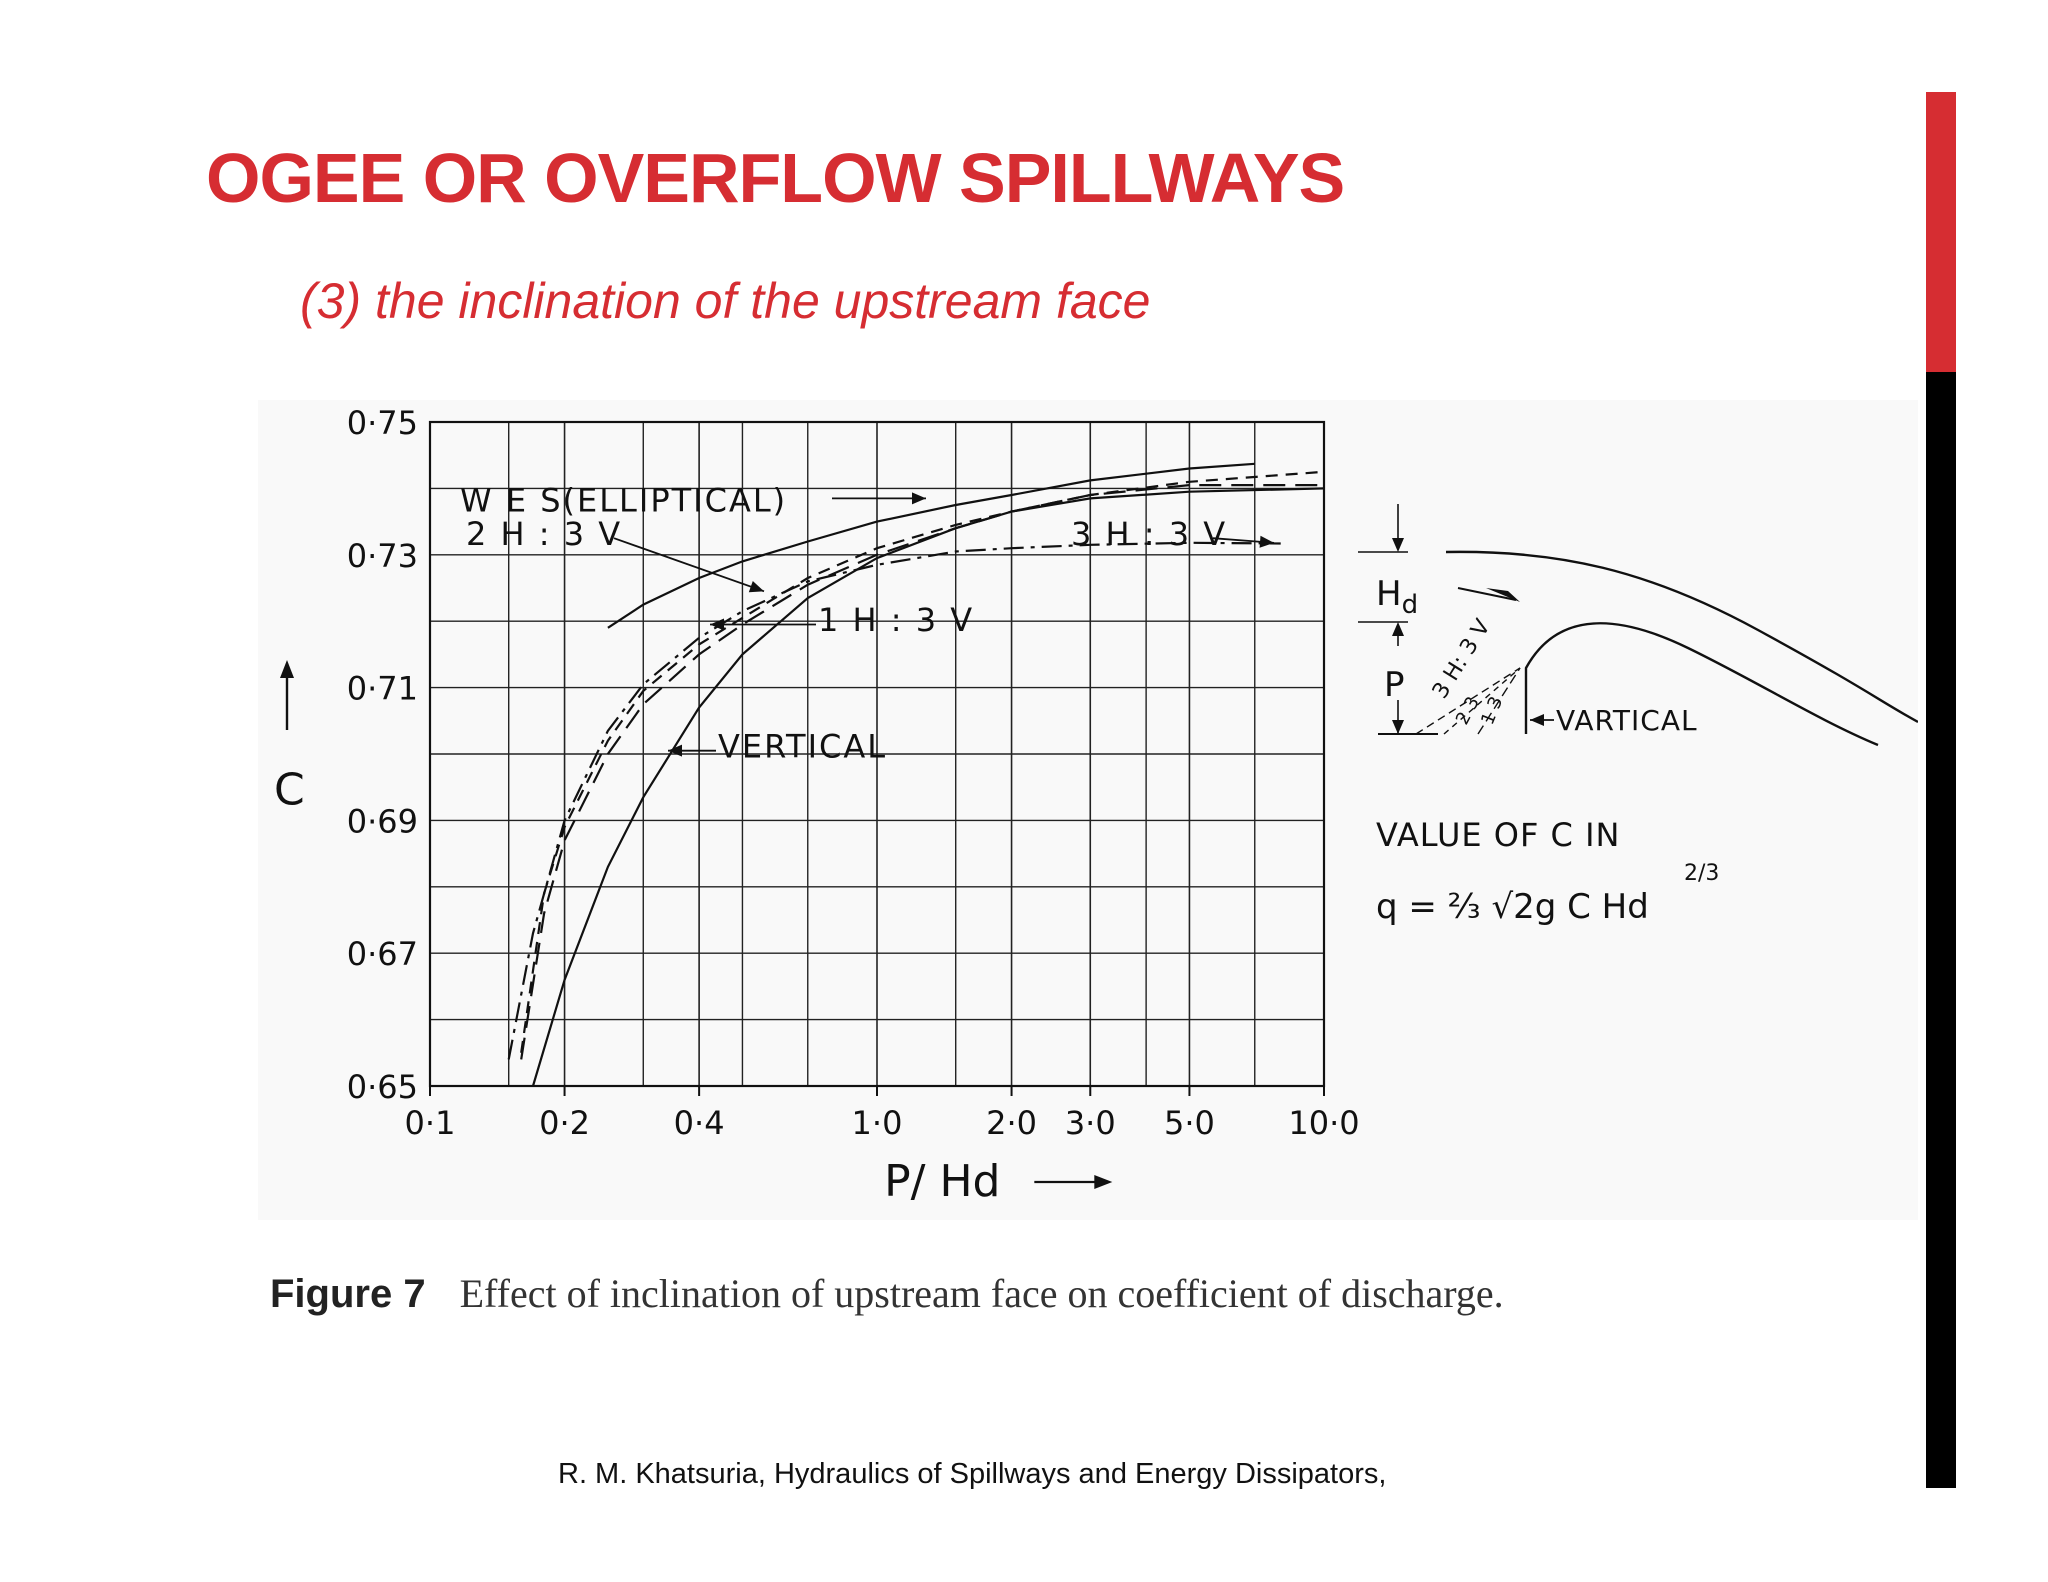 The height and width of the screenshot is (1582, 2048). Describe the element at coordinates (287, 669) in the screenshot. I see `y-axis-arrowhead` at that location.